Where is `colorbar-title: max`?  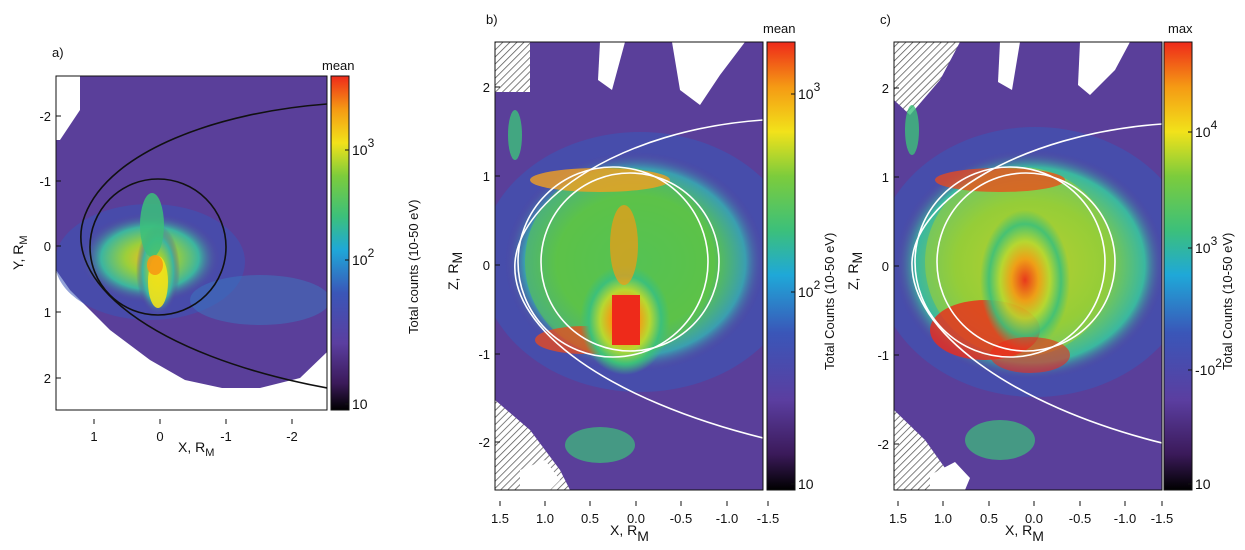 colorbar-title: max is located at coordinates (1180, 28).